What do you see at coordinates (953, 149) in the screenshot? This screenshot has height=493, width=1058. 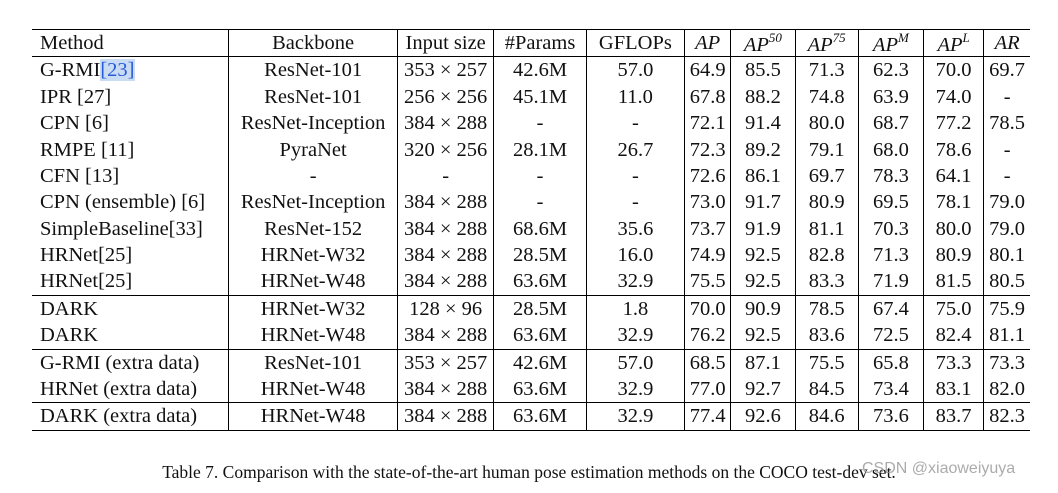 I see `cell-text: 78.6` at bounding box center [953, 149].